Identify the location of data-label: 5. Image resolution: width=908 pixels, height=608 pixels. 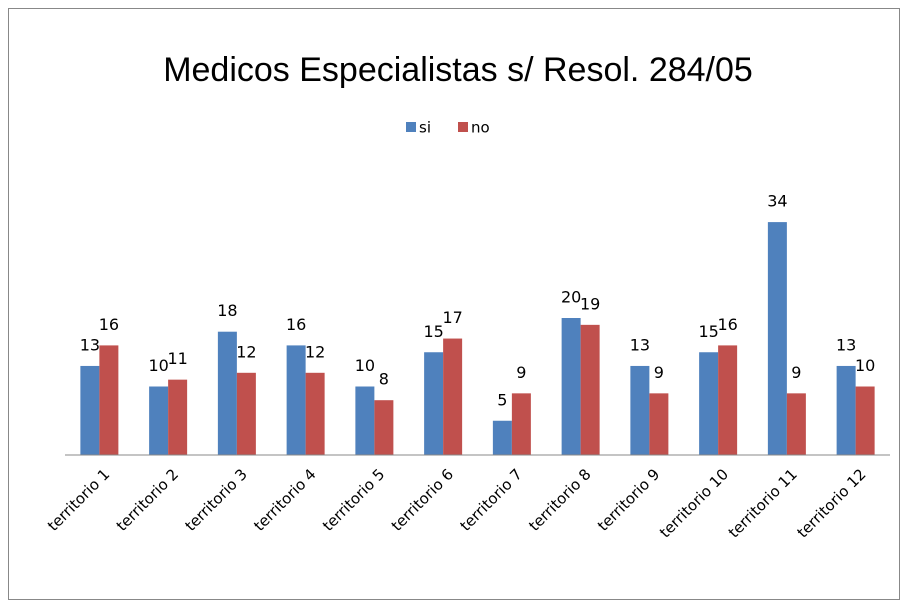
(502, 399).